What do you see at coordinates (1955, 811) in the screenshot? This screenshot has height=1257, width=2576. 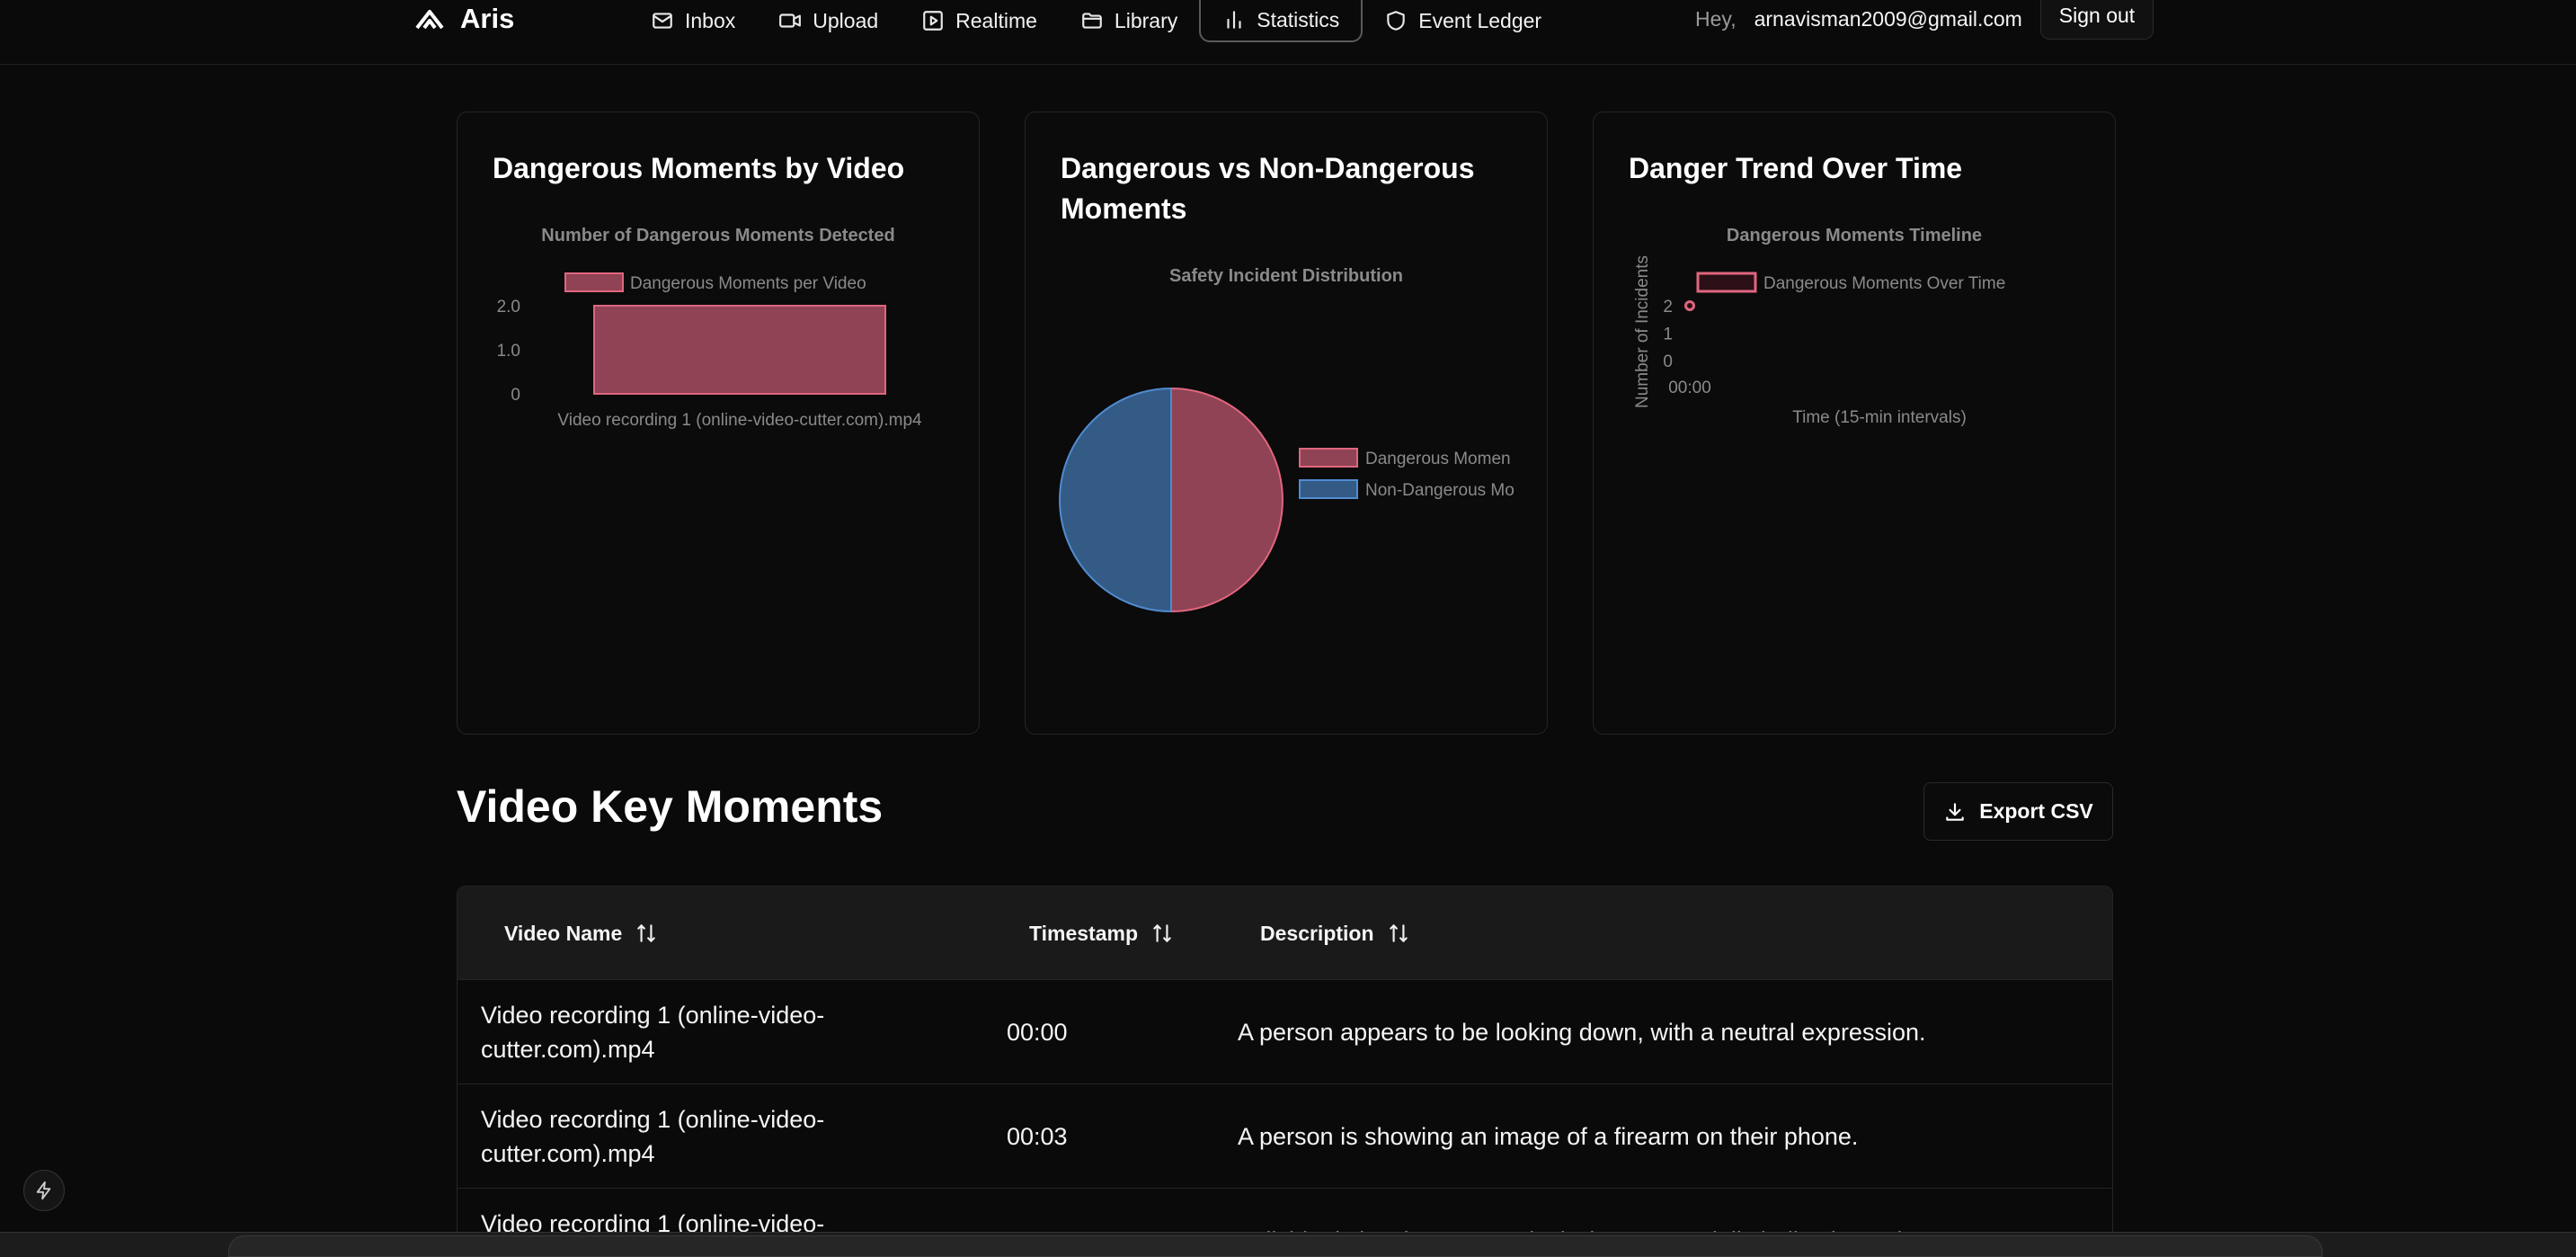 I see `download-icon` at bounding box center [1955, 811].